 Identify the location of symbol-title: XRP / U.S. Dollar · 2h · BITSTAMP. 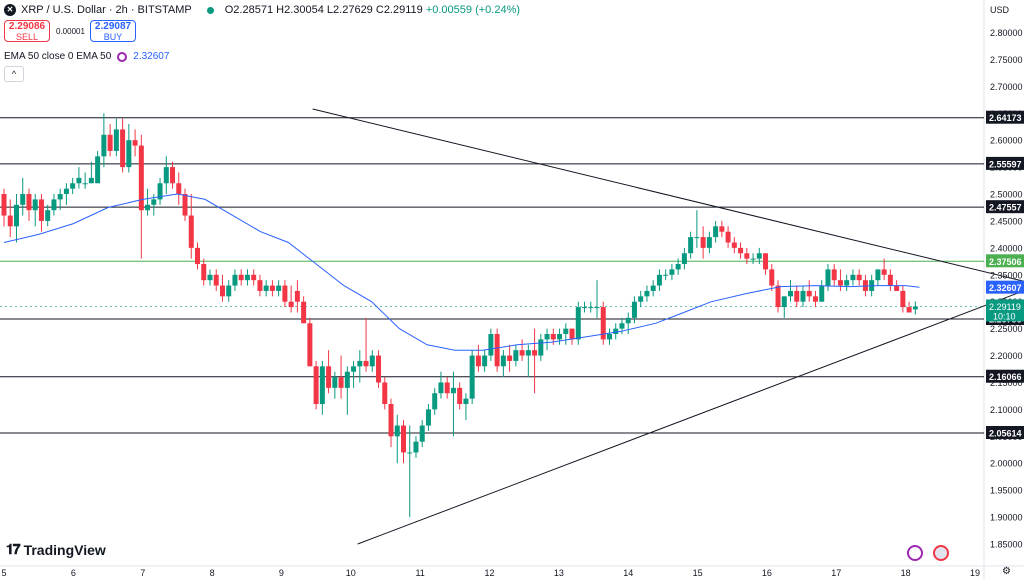
(106, 10).